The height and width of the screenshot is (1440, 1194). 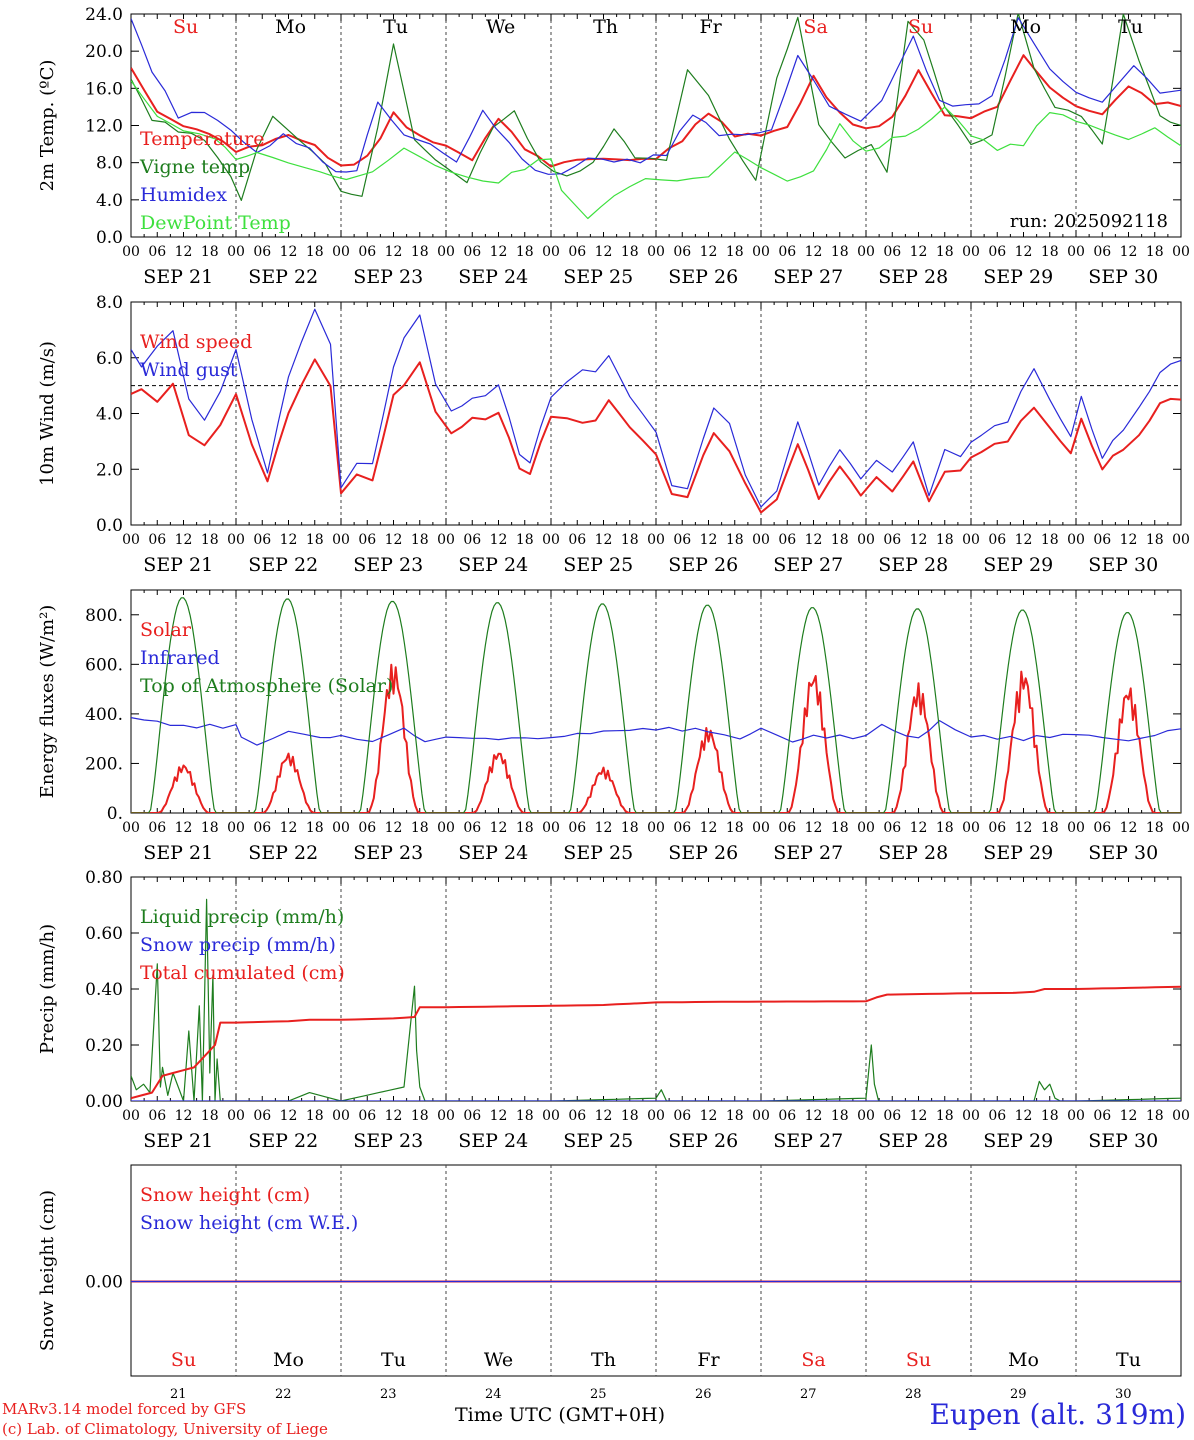 What do you see at coordinates (104, 127) in the screenshot?
I see `y-tick-label: 12.0` at bounding box center [104, 127].